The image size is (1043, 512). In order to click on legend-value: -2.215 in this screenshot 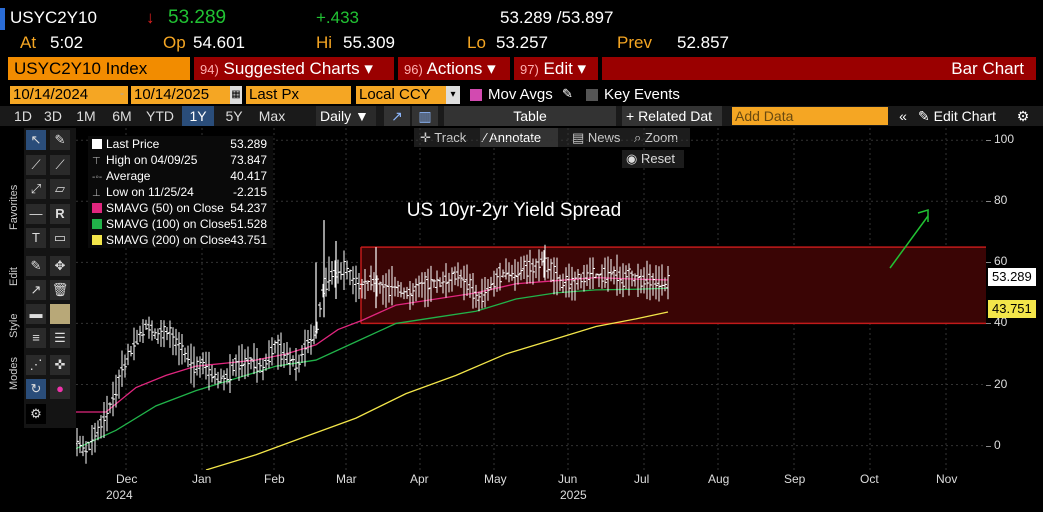, I will do `click(249, 192)`.